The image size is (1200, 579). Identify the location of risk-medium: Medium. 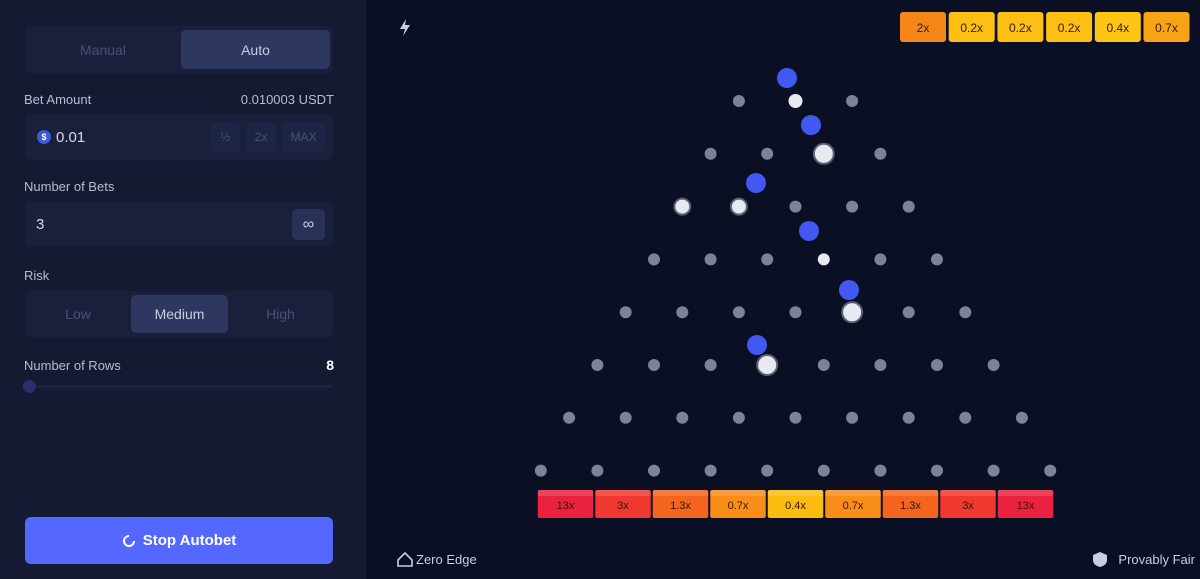
(179, 314).